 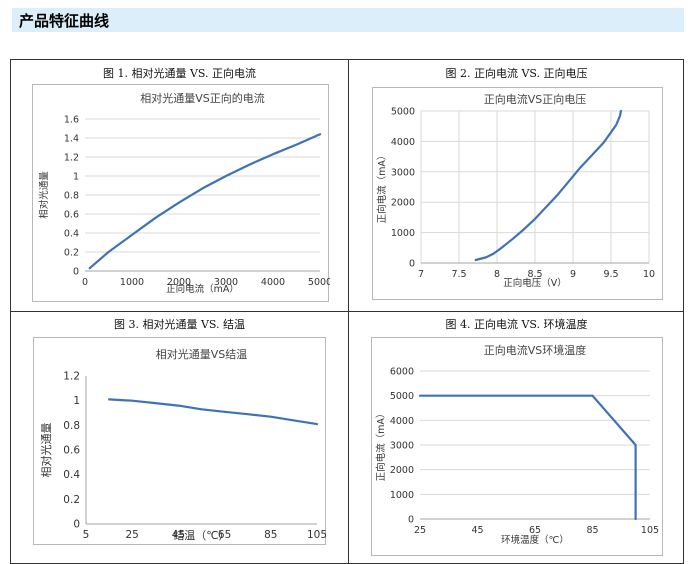 I want to click on x-tick-label: 7.5, so click(x=458, y=274).